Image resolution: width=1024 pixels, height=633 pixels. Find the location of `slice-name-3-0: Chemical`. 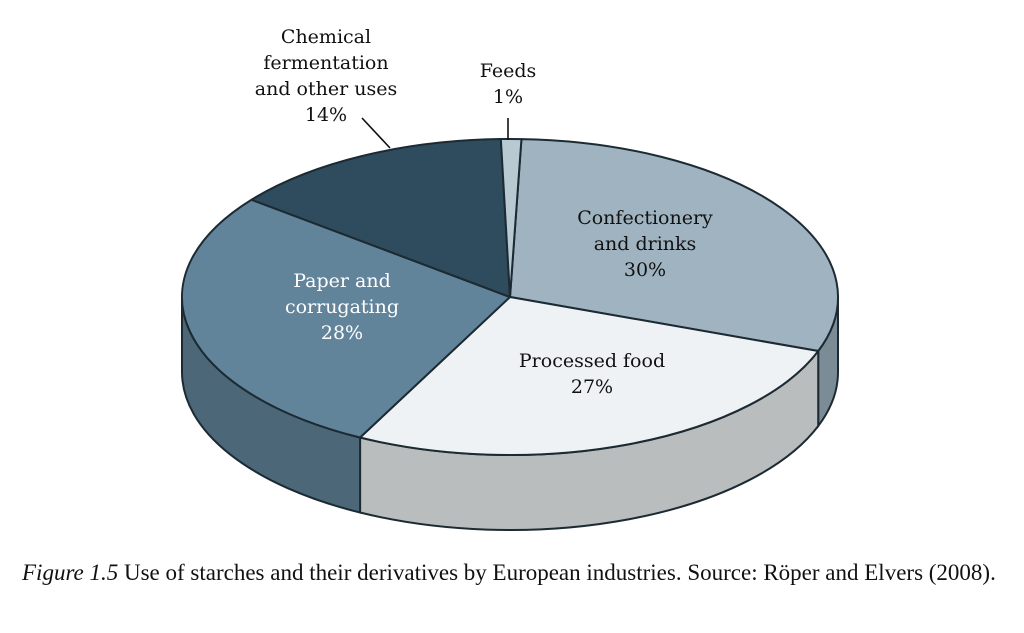

slice-name-3-0: Chemical is located at coordinates (326, 37).